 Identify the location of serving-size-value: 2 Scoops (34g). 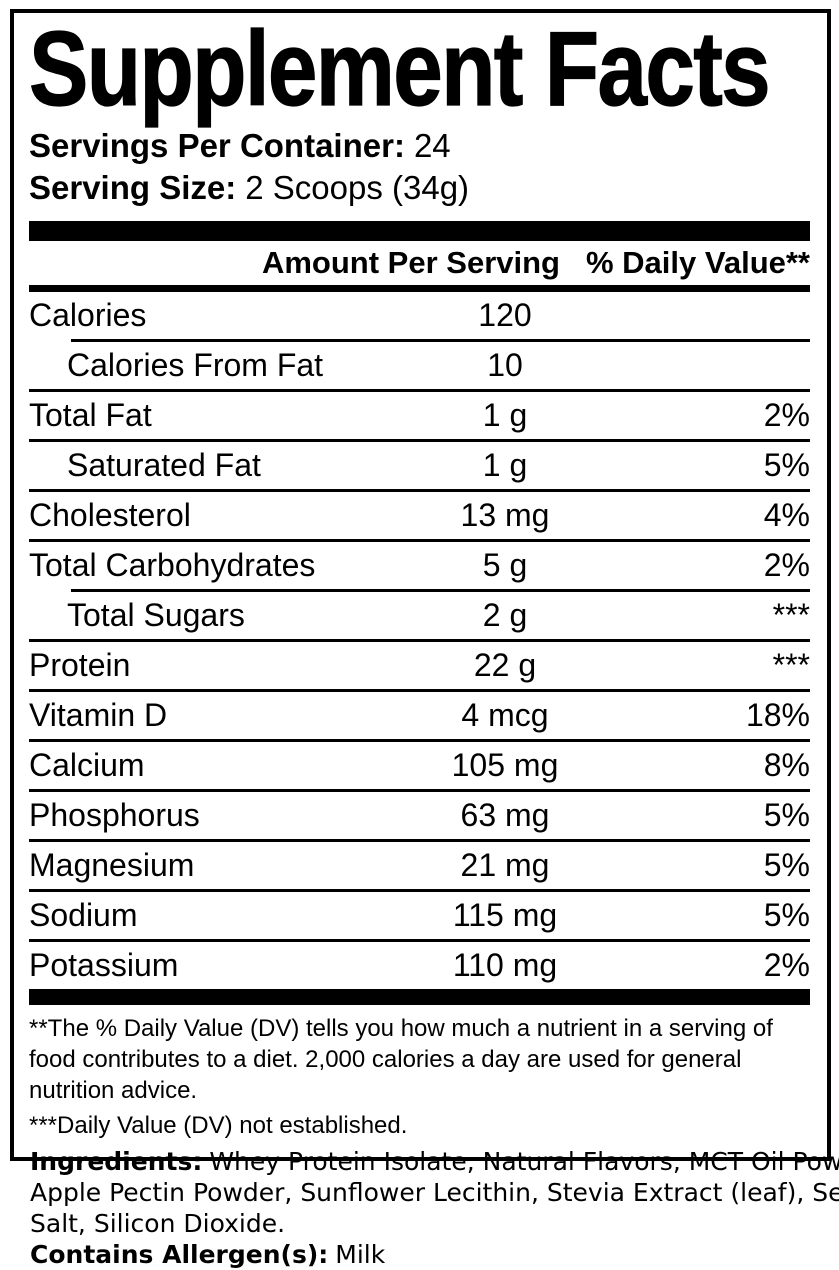
(357, 187).